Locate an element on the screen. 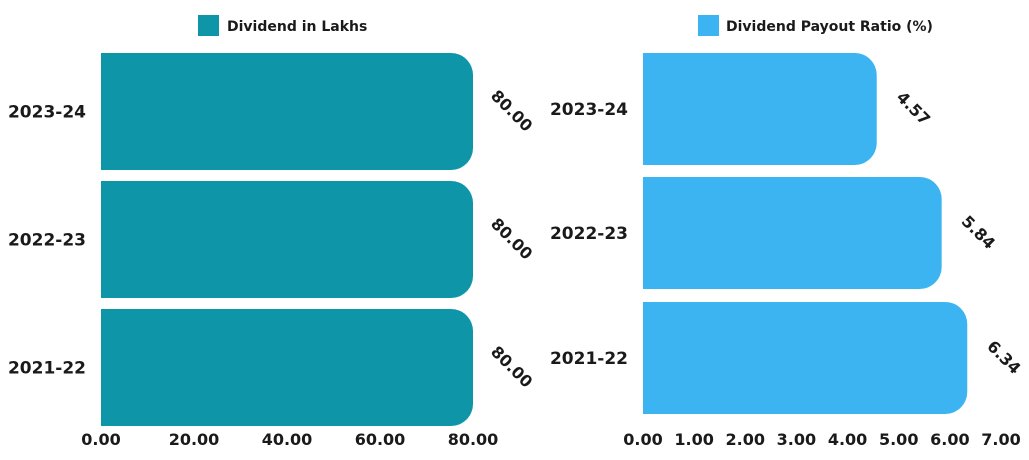 The image size is (1029, 460). x-tick-label: 20.00 is located at coordinates (194, 439).